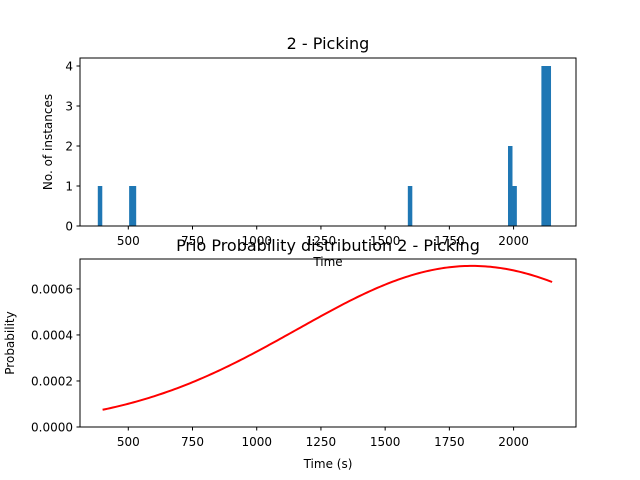 This screenshot has height=480, width=640. I want to click on histogram-x-tick-label: 750, so click(192, 241).